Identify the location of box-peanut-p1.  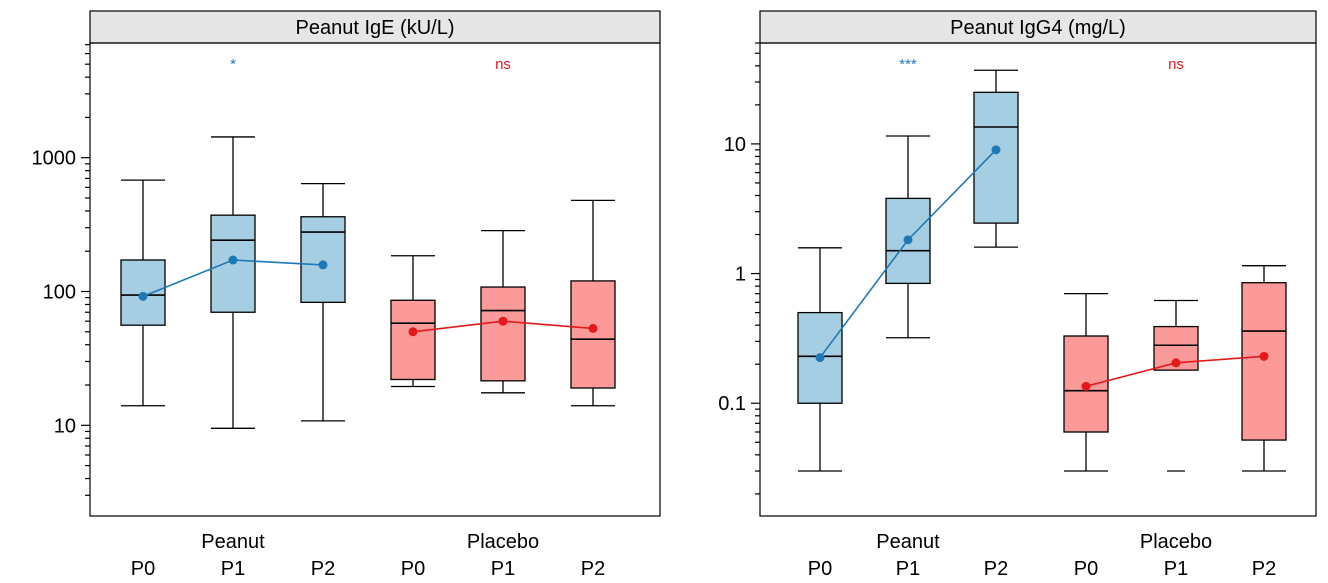
(233, 282).